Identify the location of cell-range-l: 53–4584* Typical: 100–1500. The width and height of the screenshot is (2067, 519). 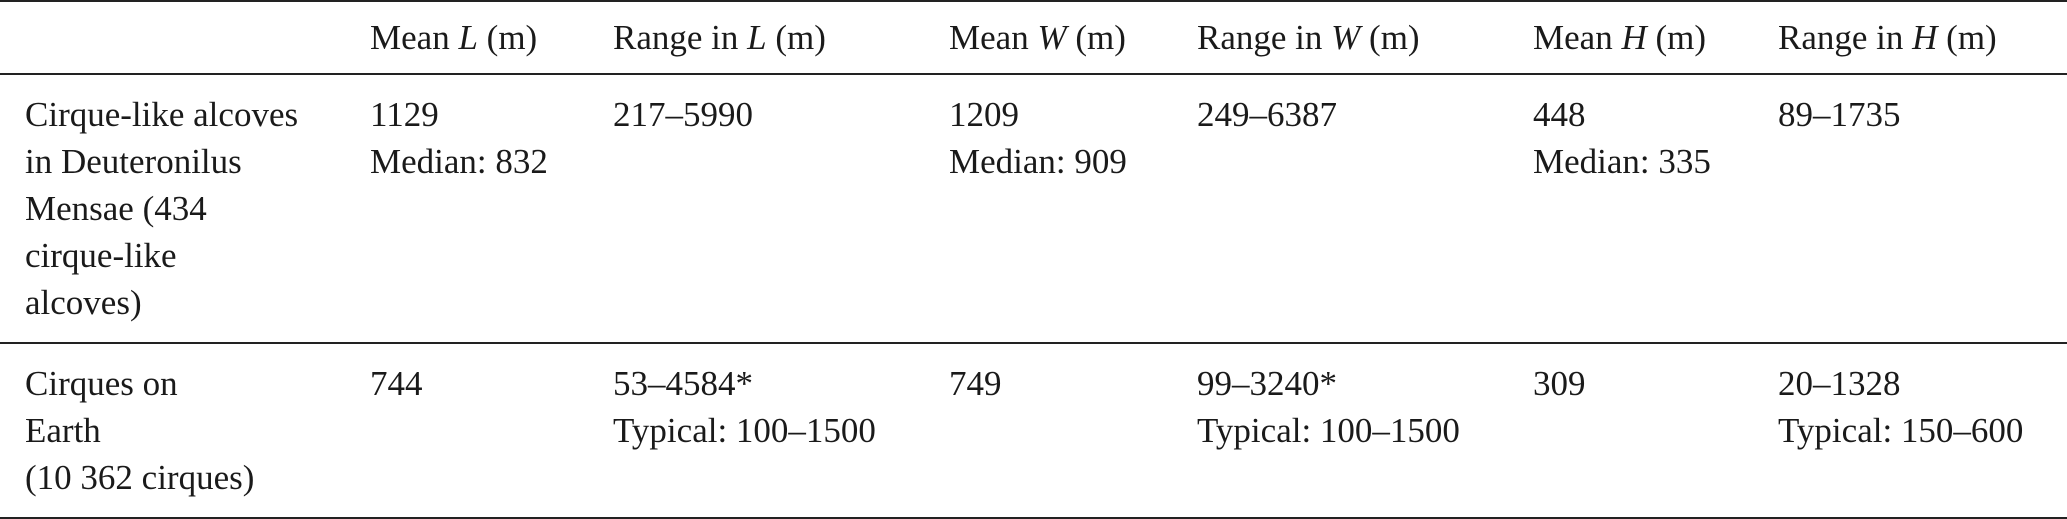
(781, 430).